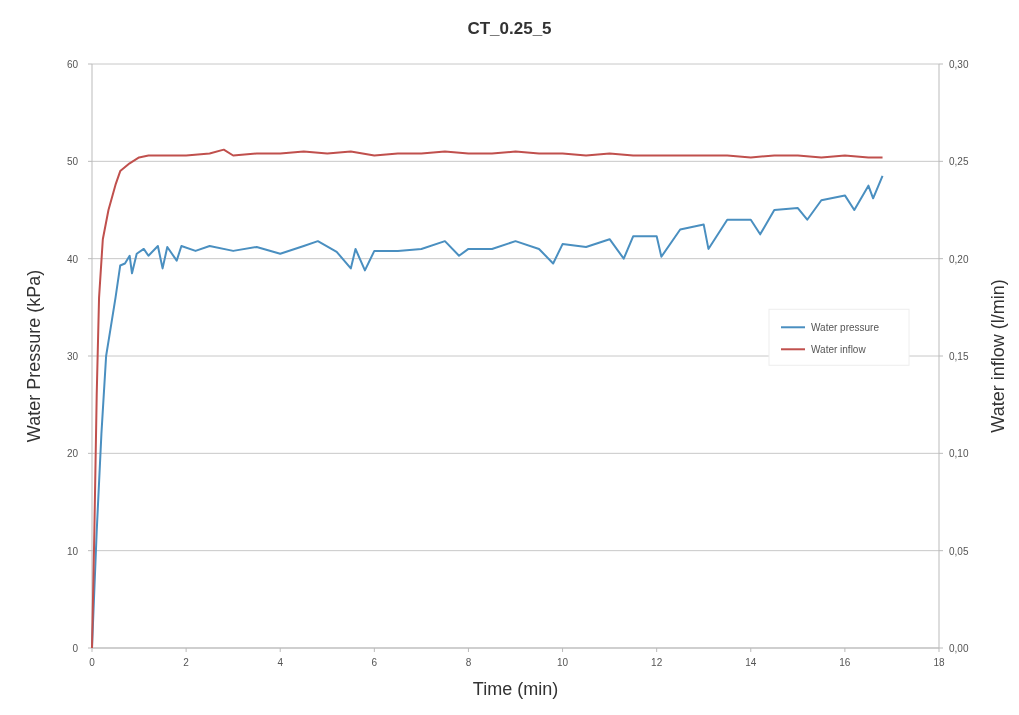  What do you see at coordinates (959, 356) in the screenshot?
I see `y2-tick-label: 0,15` at bounding box center [959, 356].